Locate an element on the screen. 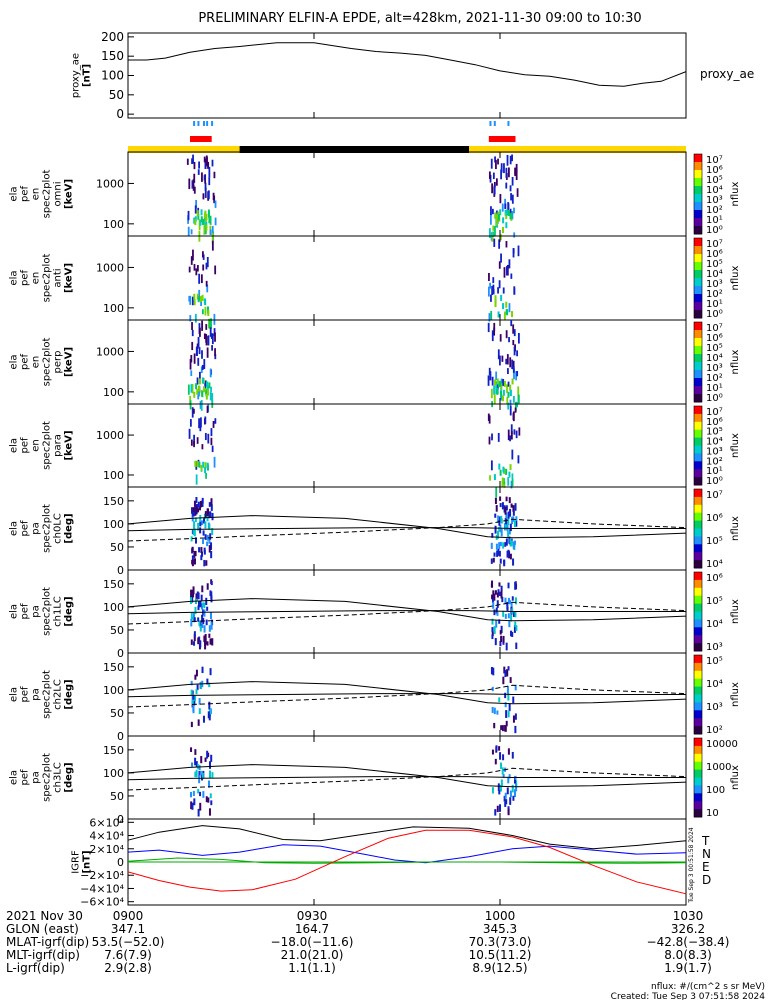  spec_para-colorbar-tick-label: 10⁷ is located at coordinates (714, 412).